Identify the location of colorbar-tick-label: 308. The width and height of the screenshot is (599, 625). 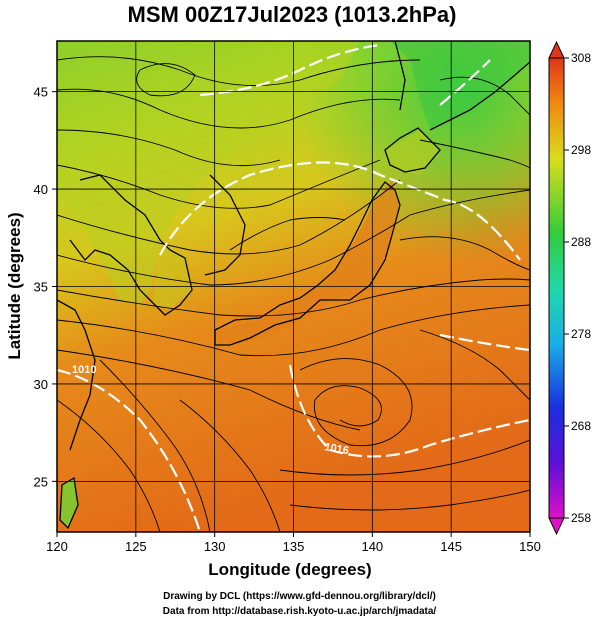
(581, 58).